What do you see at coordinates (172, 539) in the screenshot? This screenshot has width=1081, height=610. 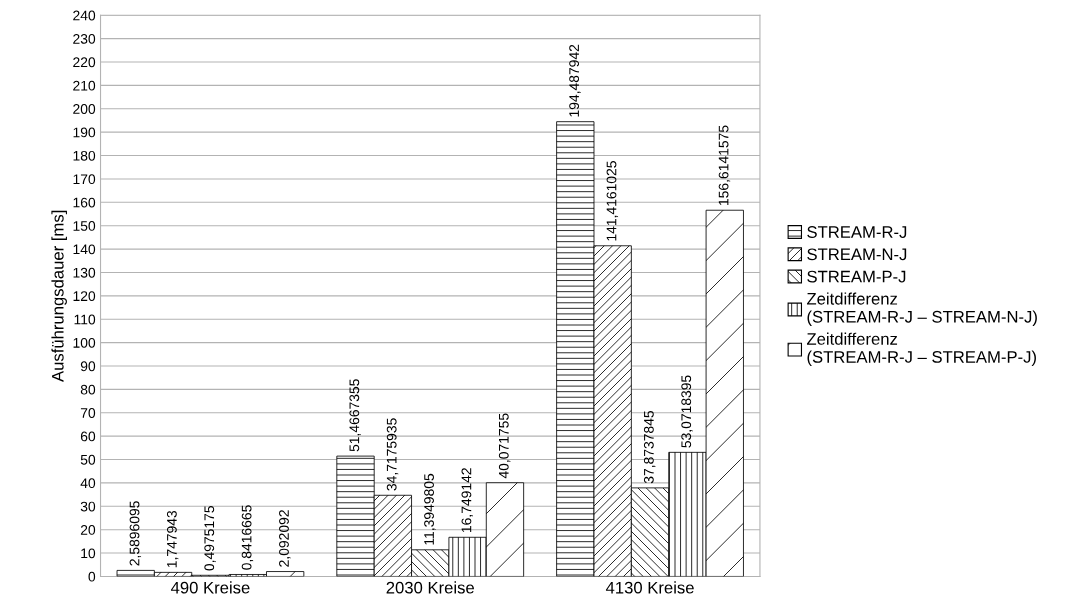 I see `data-label: 1,747943` at bounding box center [172, 539].